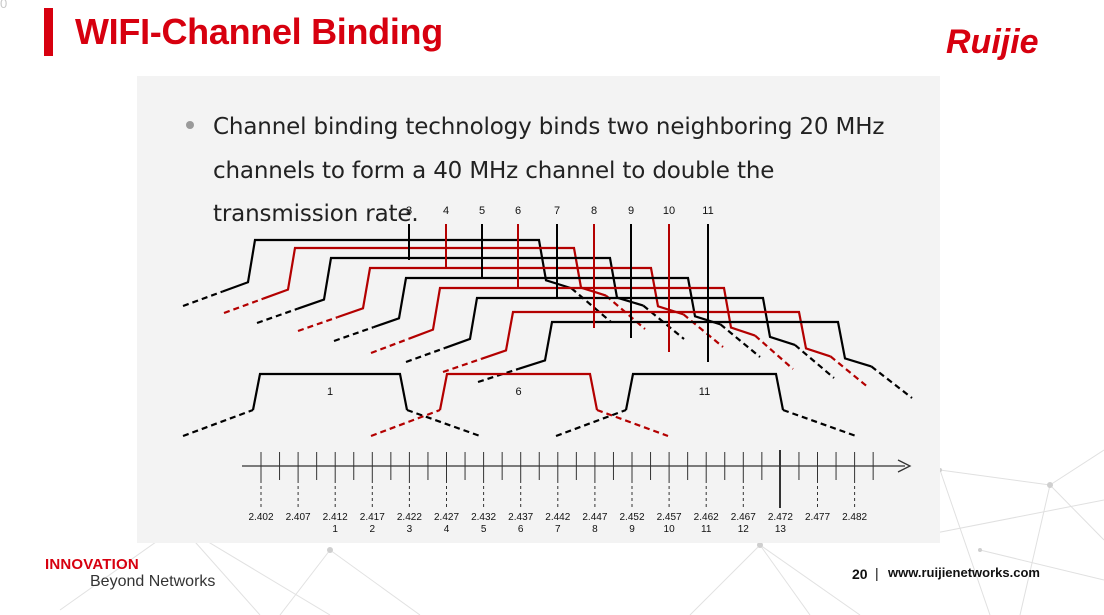 This screenshot has width=1104, height=615. Describe the element at coordinates (595, 529) in the screenshot. I see `channel-number-label: 8` at that location.